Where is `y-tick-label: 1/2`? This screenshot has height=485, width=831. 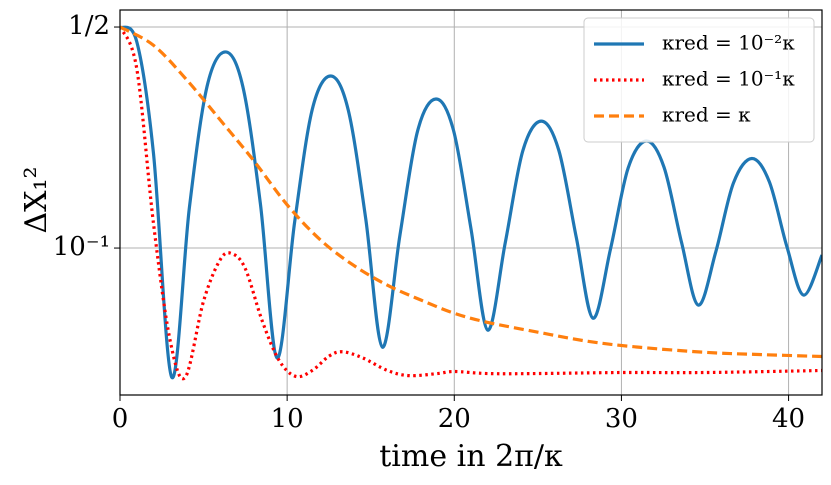 y-tick-label: 1/2 is located at coordinates (89, 26).